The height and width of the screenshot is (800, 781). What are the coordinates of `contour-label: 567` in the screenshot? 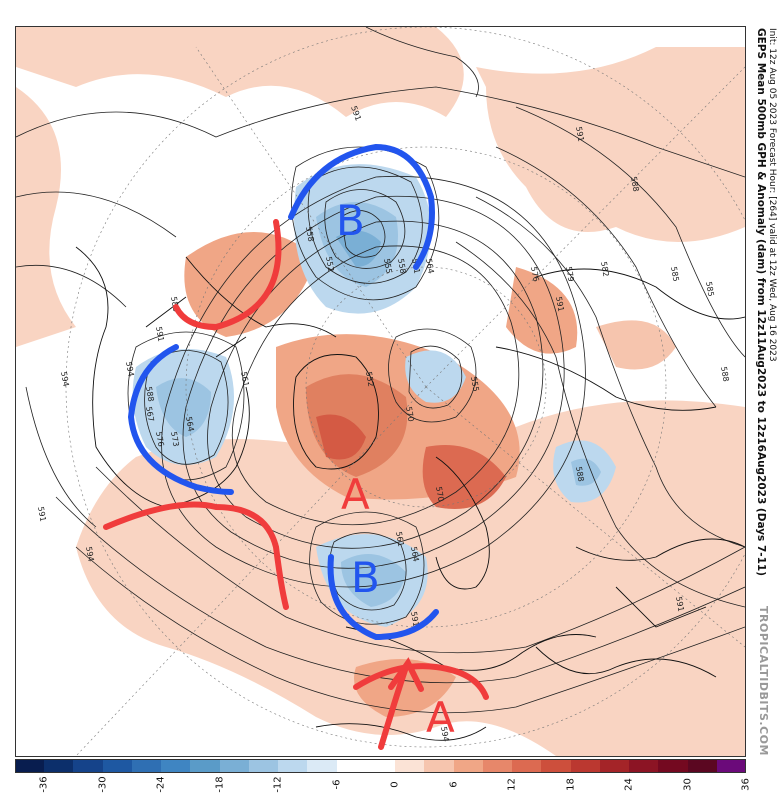 It's located at (150, 414).